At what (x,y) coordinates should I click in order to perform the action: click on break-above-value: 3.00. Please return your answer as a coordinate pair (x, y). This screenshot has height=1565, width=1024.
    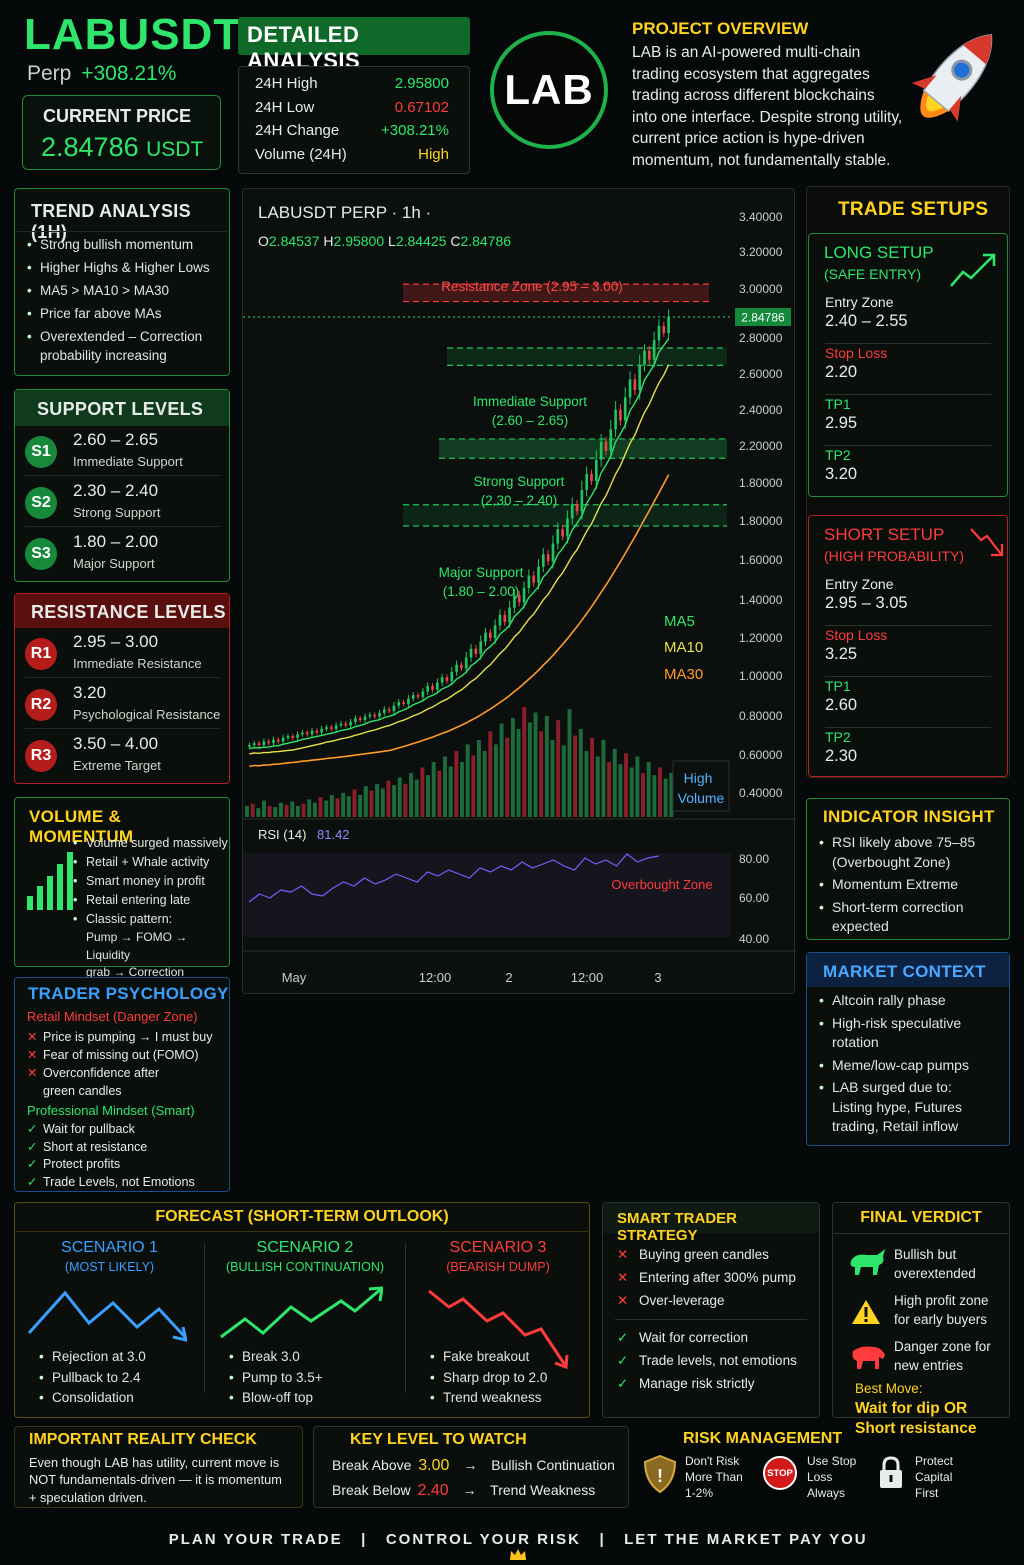
    Looking at the image, I should click on (434, 1465).